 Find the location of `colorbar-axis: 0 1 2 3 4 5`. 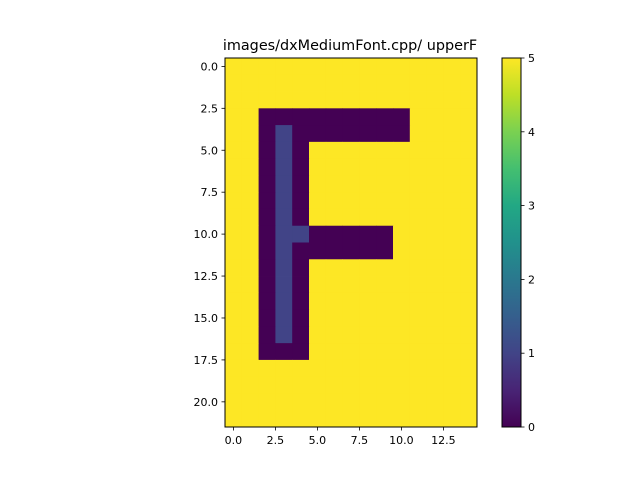

colorbar-axis: 0 1 2 3 4 5 is located at coordinates (528, 243).